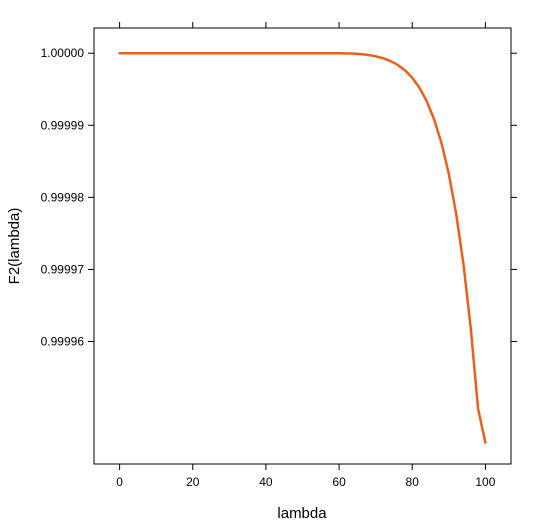  I want to click on y-tick-label: 1.00000, so click(63, 53).